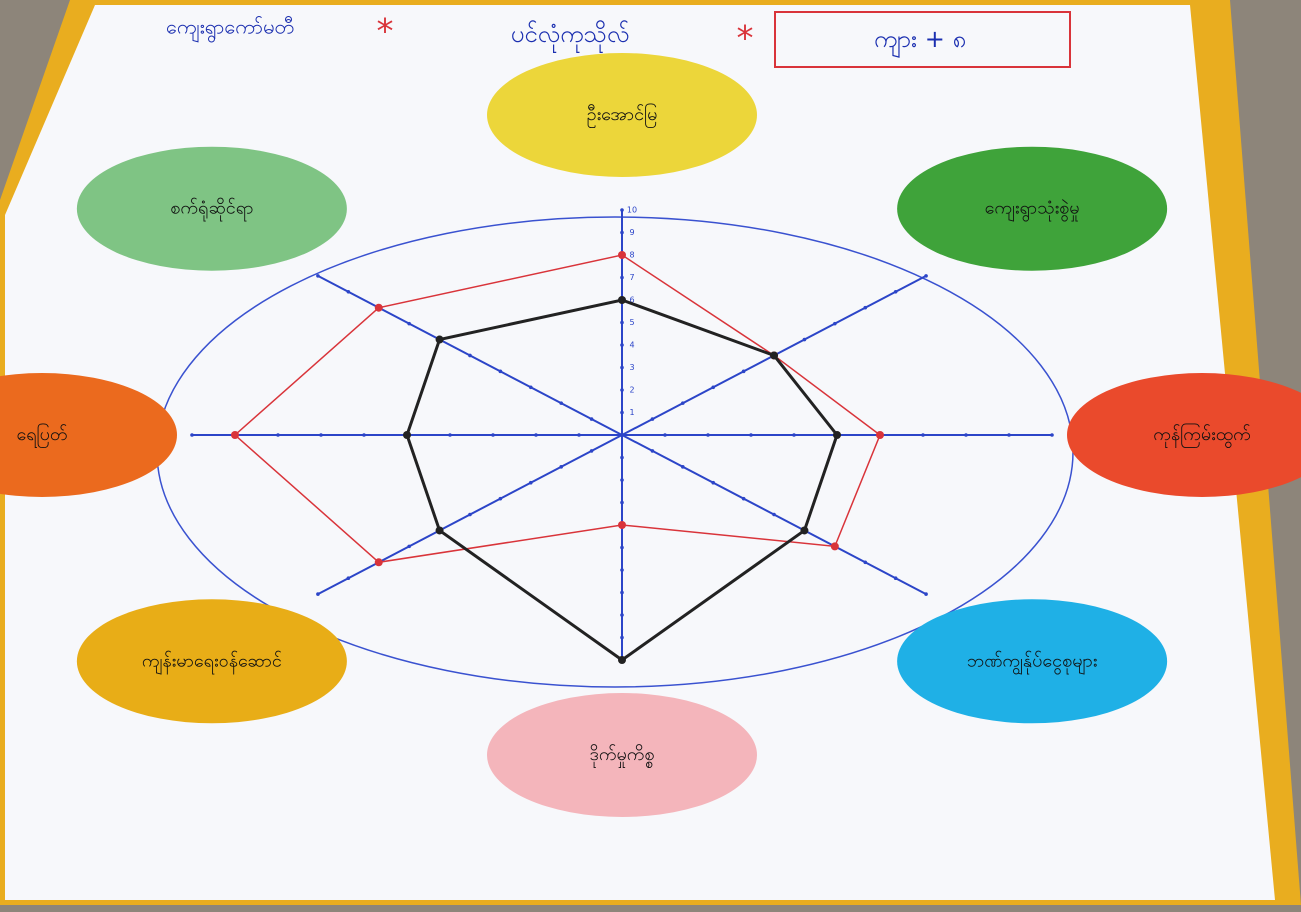 This screenshot has width=1301, height=912. Describe the element at coordinates (211, 210) in the screenshot. I see `axis-label: စက်ရုံဆိုင်ရာ` at that location.